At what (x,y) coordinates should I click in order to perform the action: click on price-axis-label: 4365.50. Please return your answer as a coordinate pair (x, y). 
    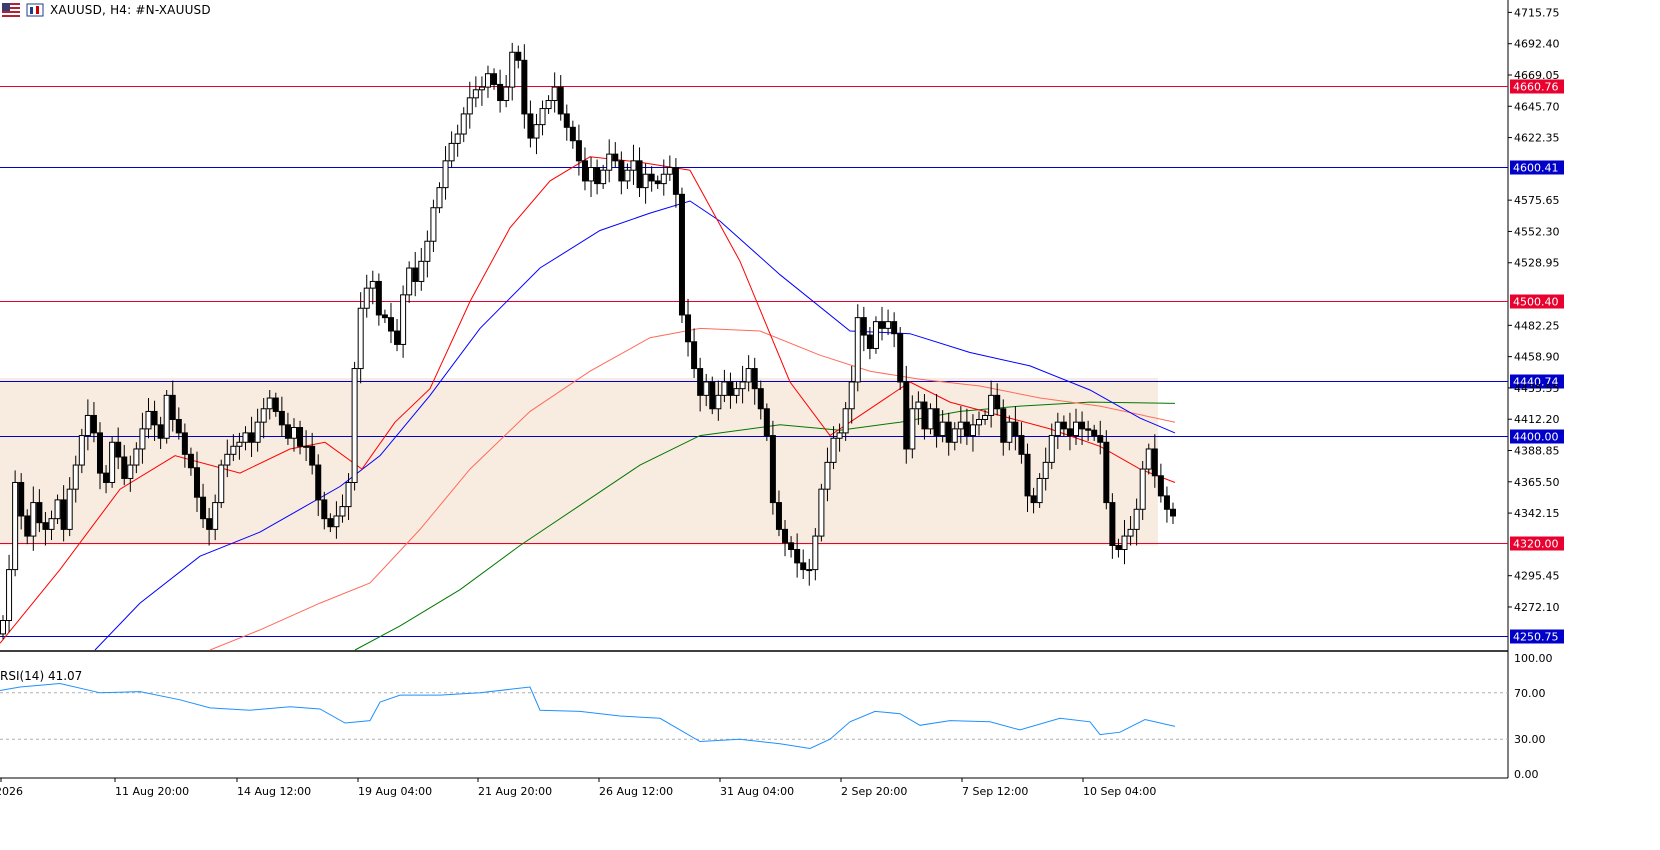
    Looking at the image, I should click on (1537, 482).